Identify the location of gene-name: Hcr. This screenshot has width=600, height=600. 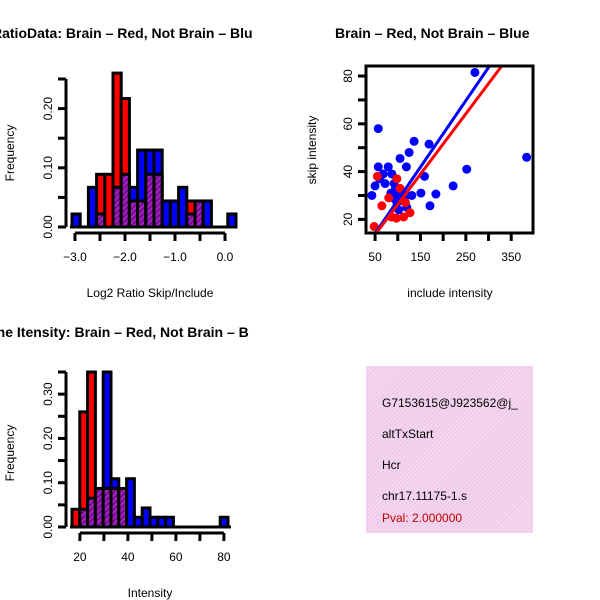
(391, 465).